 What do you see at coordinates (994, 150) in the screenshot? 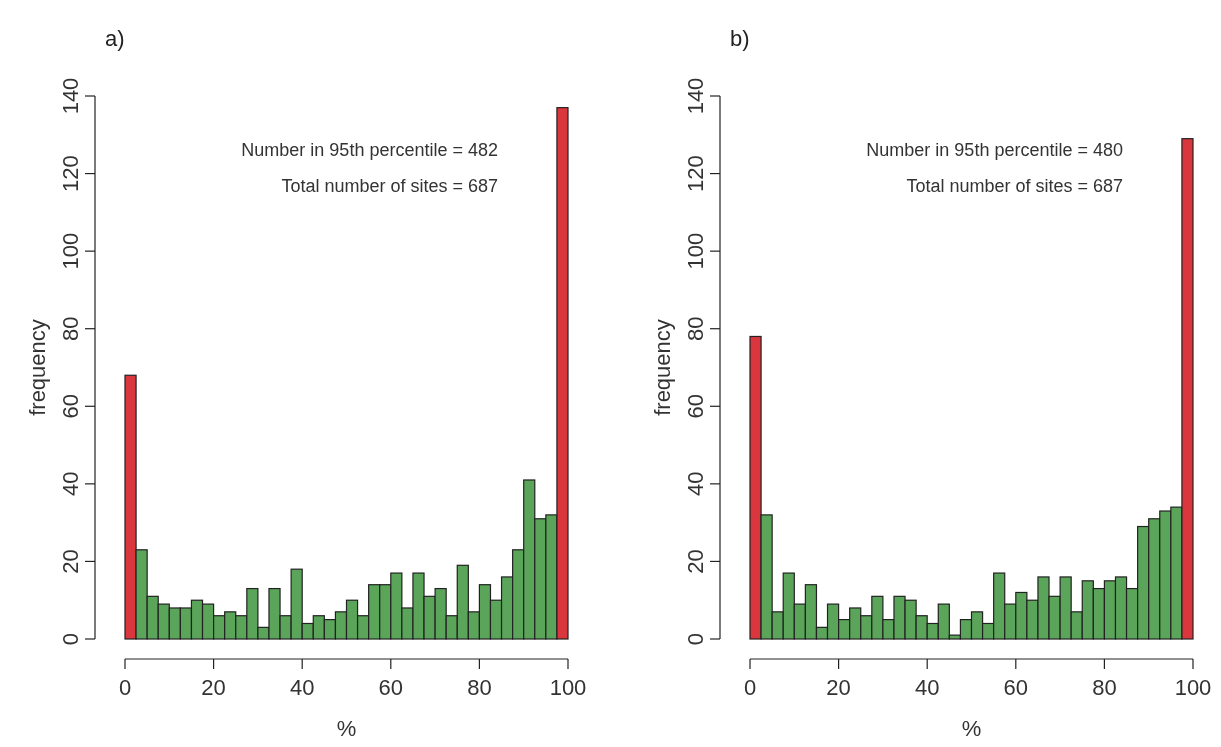
I see `annotation: Number in 95th percentile = 480` at bounding box center [994, 150].